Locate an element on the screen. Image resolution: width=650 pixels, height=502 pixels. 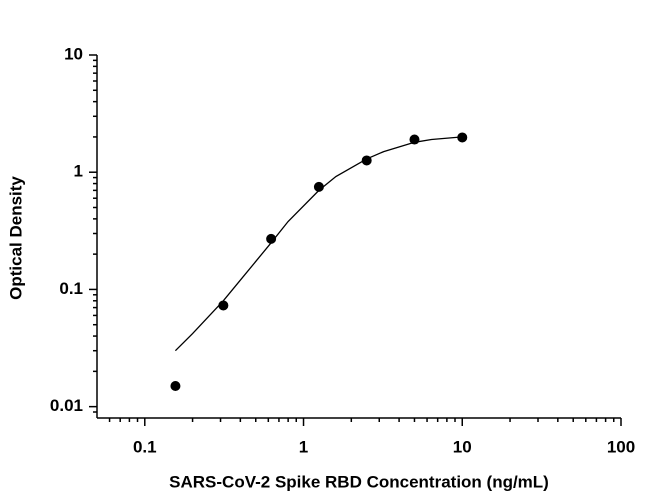
x-tick-label: 100 is located at coordinates (621, 446).